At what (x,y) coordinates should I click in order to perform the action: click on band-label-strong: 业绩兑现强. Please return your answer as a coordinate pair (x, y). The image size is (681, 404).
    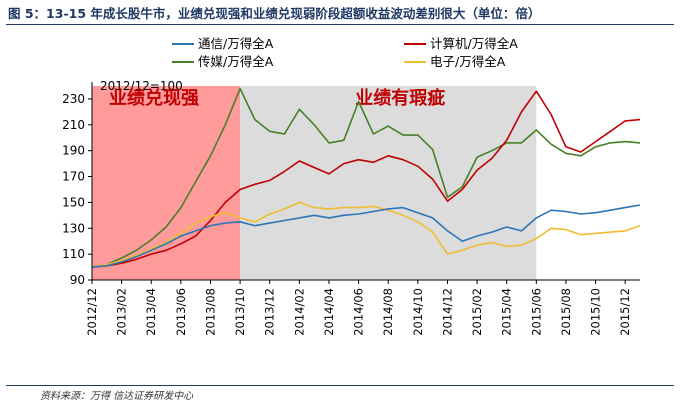
    Looking at the image, I should click on (154, 98).